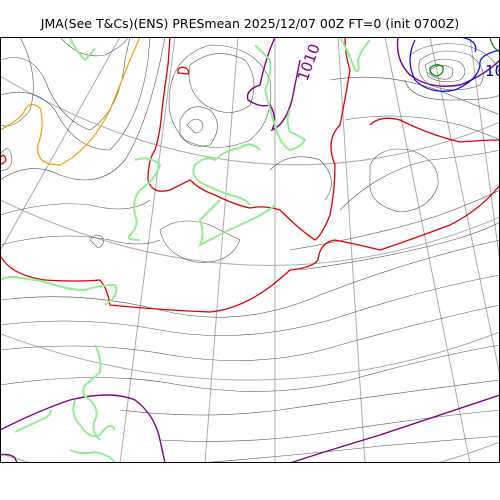 The height and width of the screenshot is (500, 500). I want to click on isobar-purple-southeast, so click(394, 428).